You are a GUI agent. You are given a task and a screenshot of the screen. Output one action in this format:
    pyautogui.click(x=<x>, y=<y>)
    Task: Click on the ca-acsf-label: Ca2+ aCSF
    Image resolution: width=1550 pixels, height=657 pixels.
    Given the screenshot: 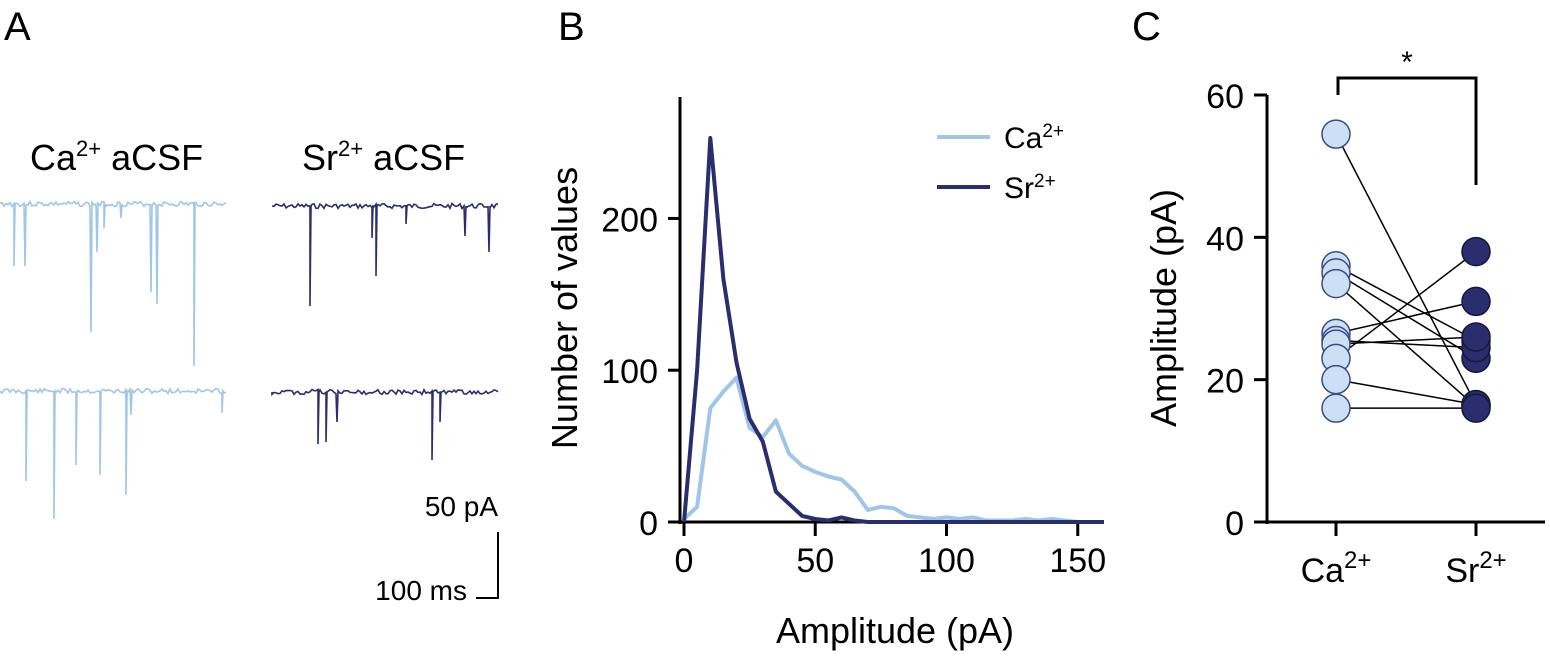 What is the action you would take?
    pyautogui.click(x=116, y=157)
    